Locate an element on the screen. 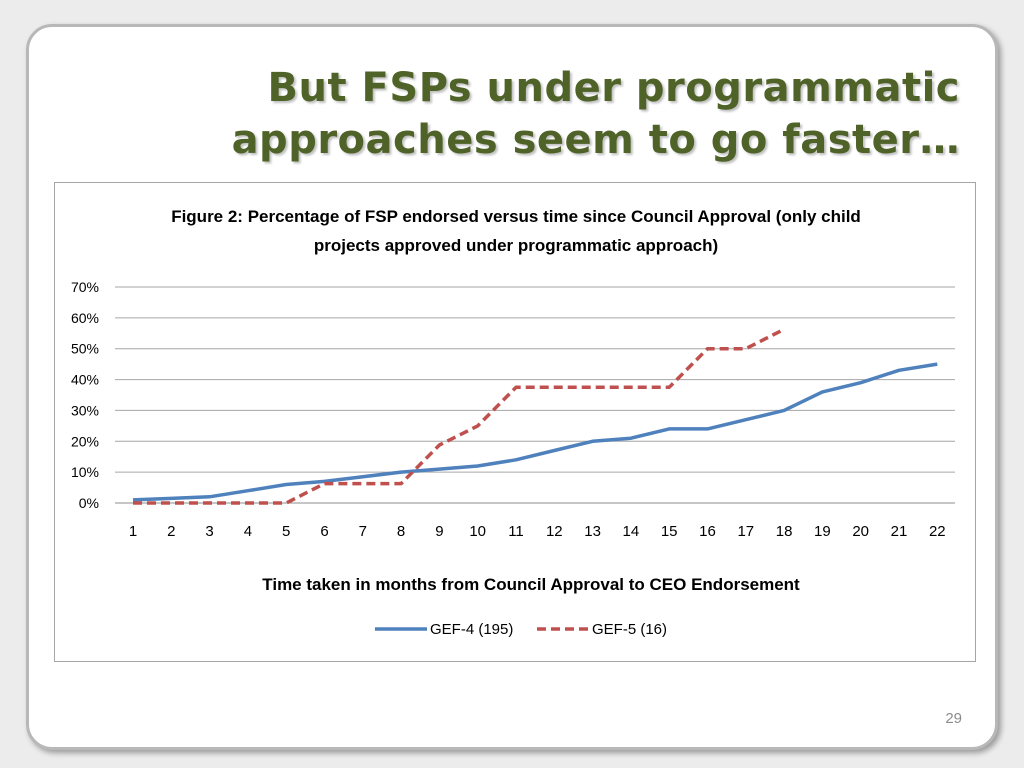 The height and width of the screenshot is (768, 1024). x-tick-label: 16 is located at coordinates (707, 531).